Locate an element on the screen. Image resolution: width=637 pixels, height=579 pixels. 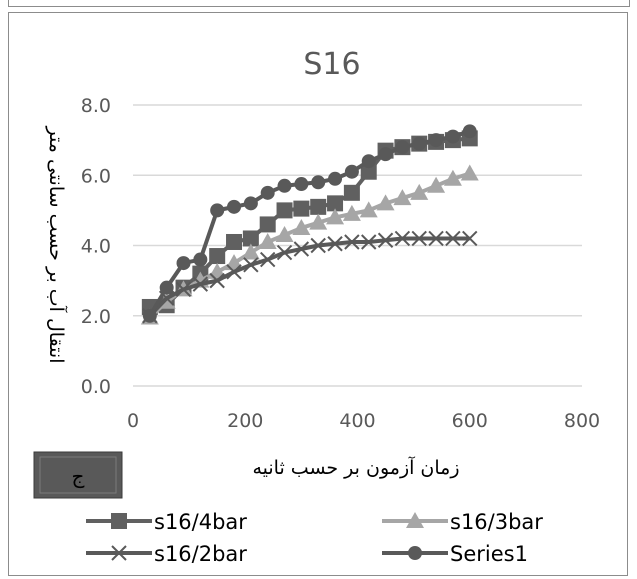
panel-tag-inner is located at coordinates (78, 475).